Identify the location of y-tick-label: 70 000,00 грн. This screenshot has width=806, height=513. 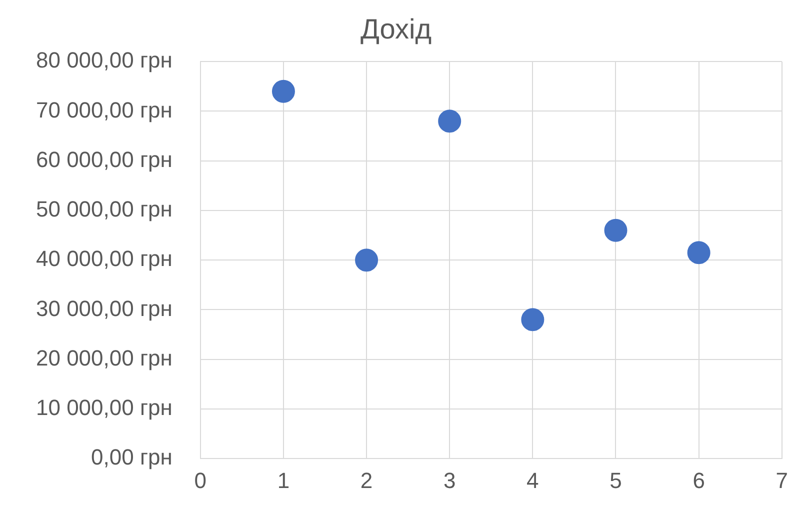
(104, 109).